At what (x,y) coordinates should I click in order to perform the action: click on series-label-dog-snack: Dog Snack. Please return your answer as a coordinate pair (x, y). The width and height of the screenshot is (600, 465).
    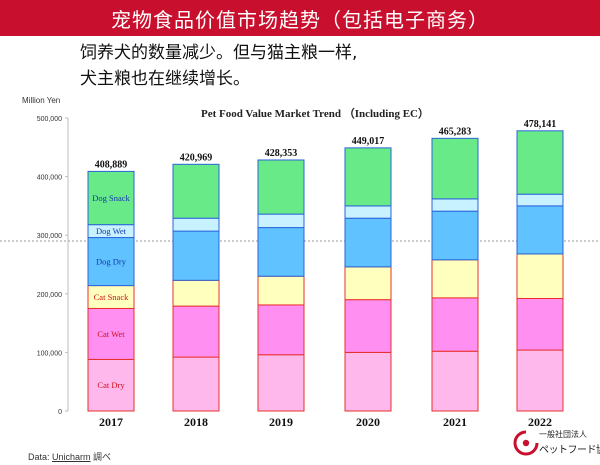
    Looking at the image, I should click on (111, 198).